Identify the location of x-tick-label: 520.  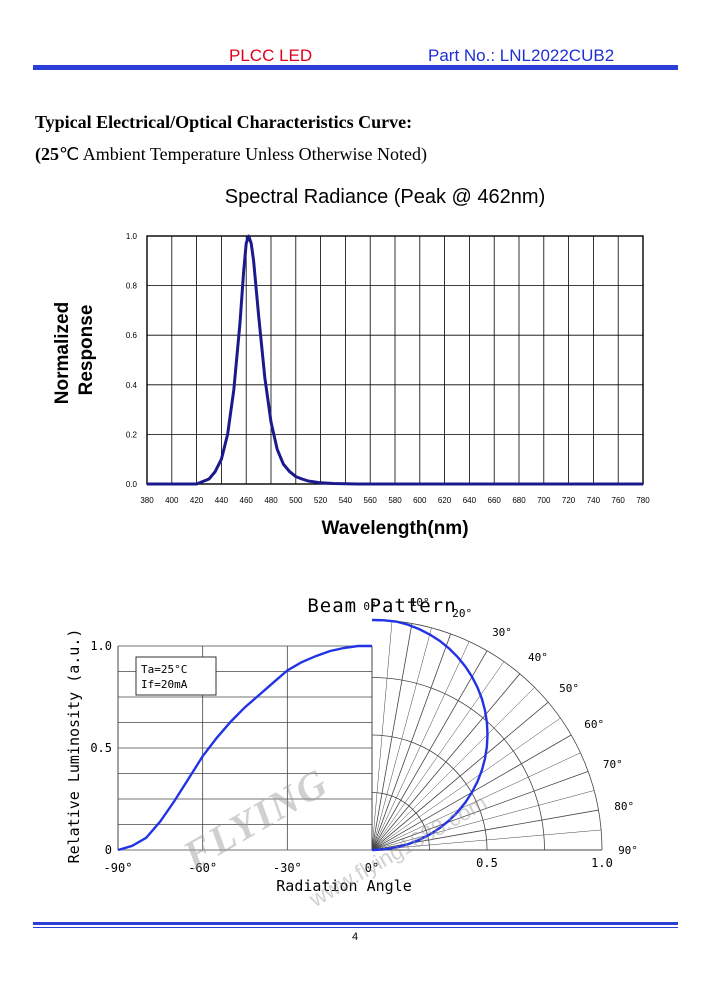
(321, 500).